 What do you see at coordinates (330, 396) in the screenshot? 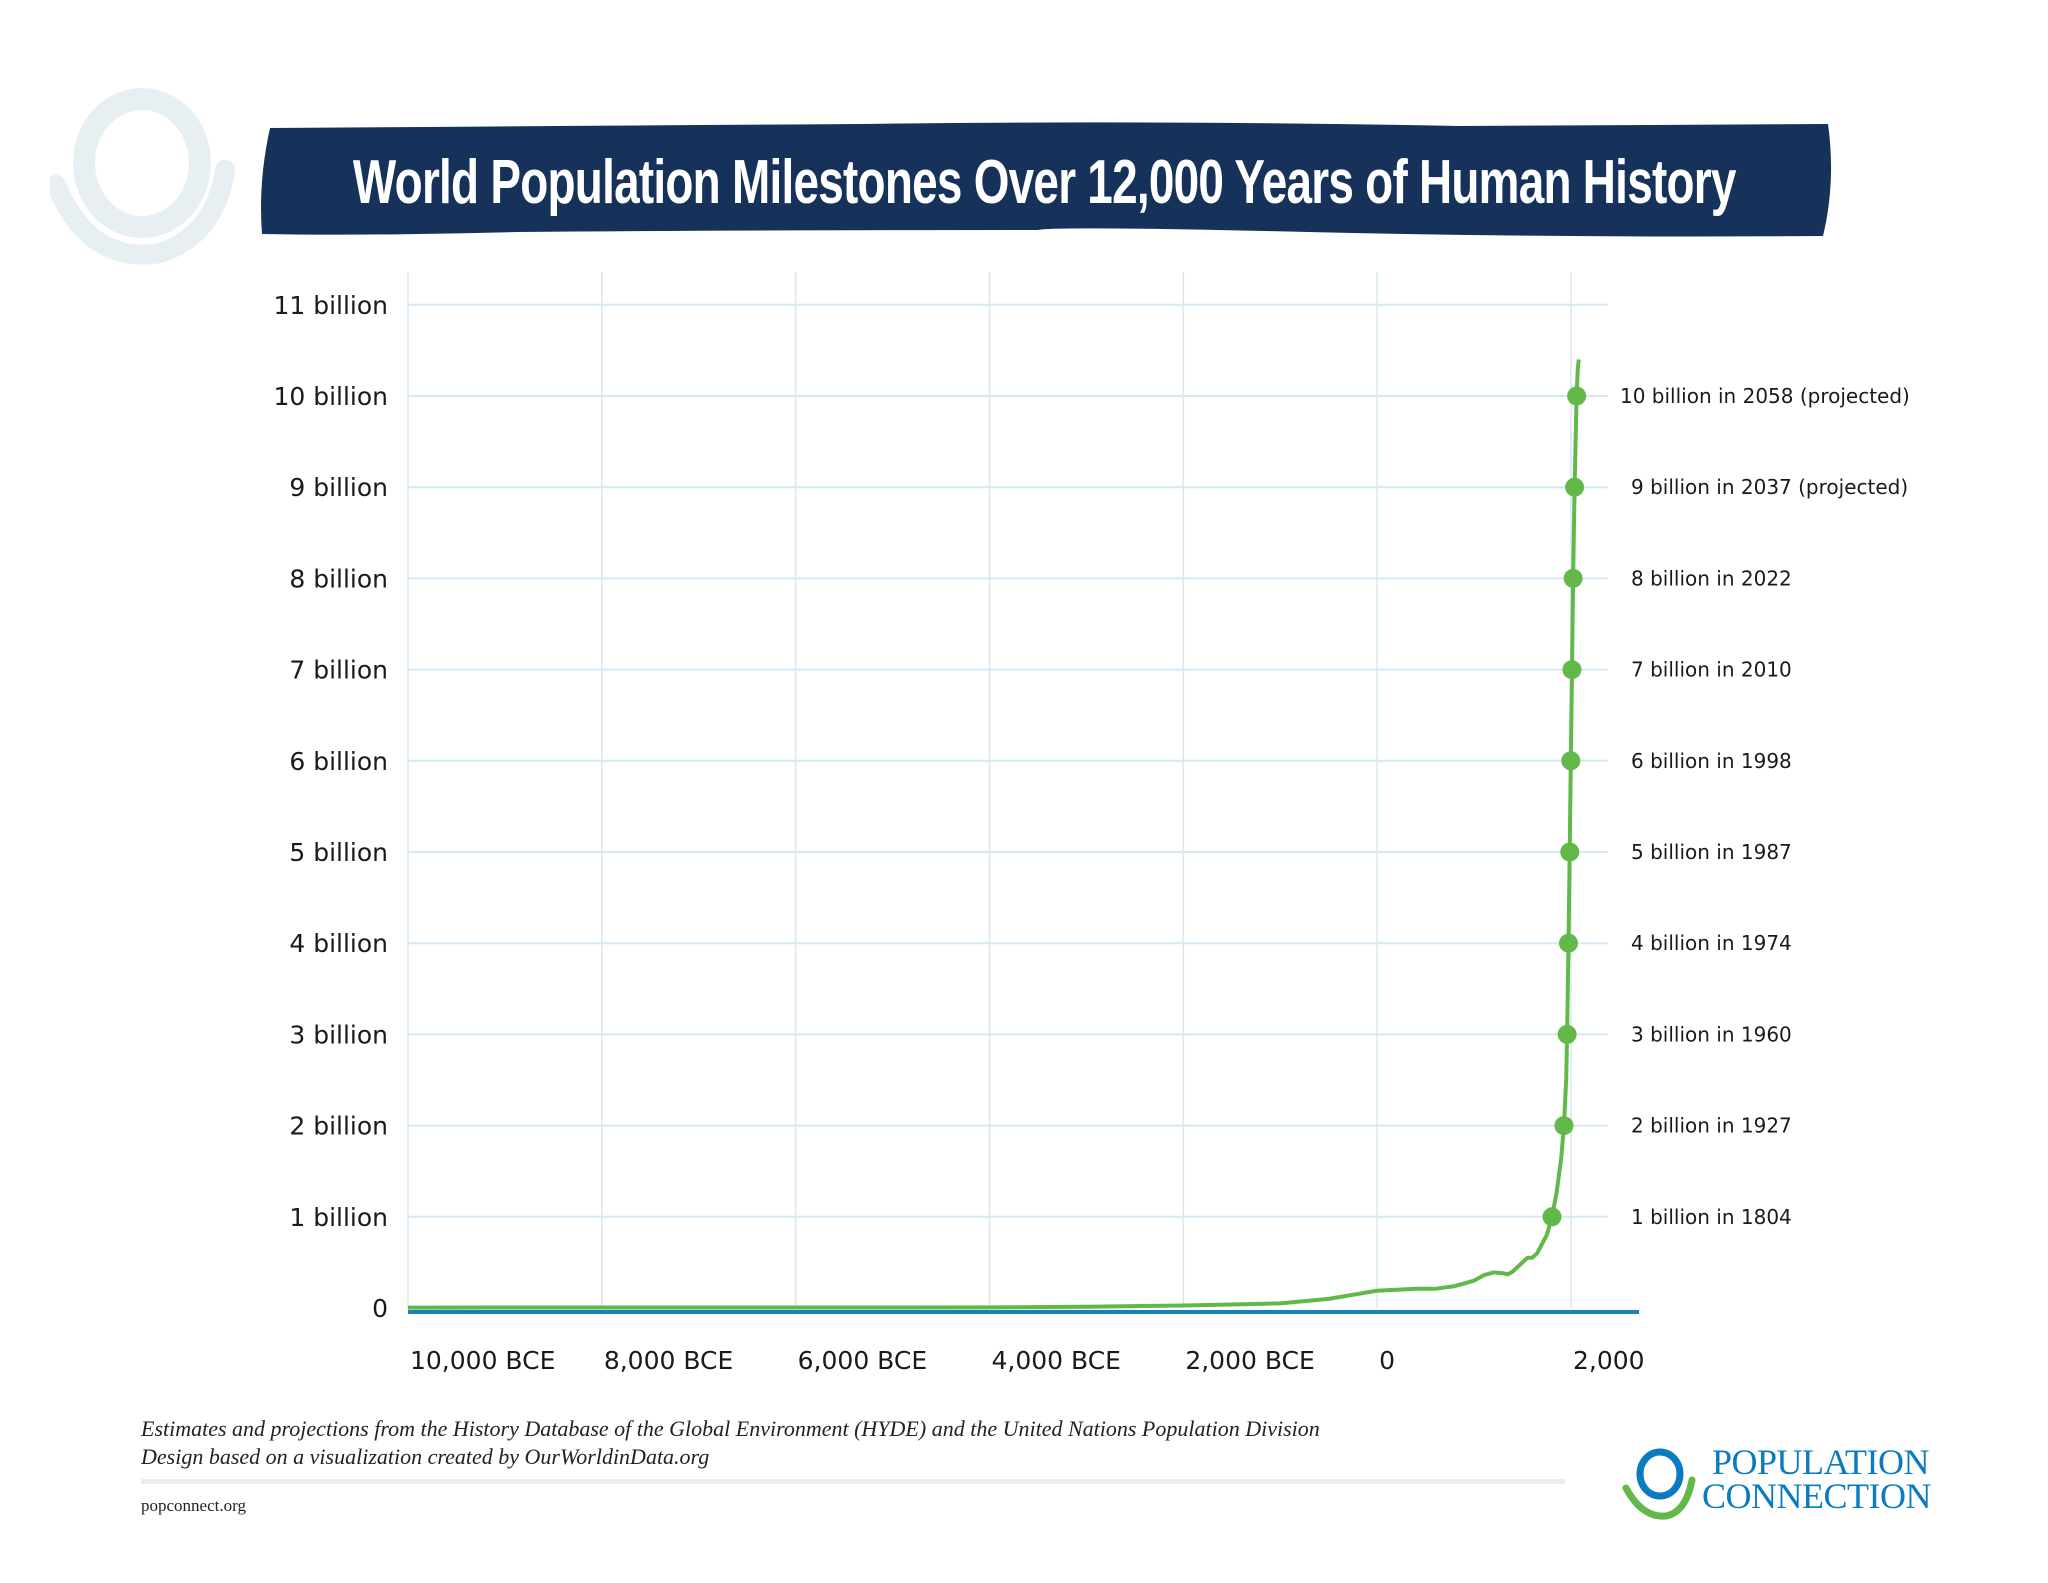
I see `y-tick-label: 10 billion` at bounding box center [330, 396].